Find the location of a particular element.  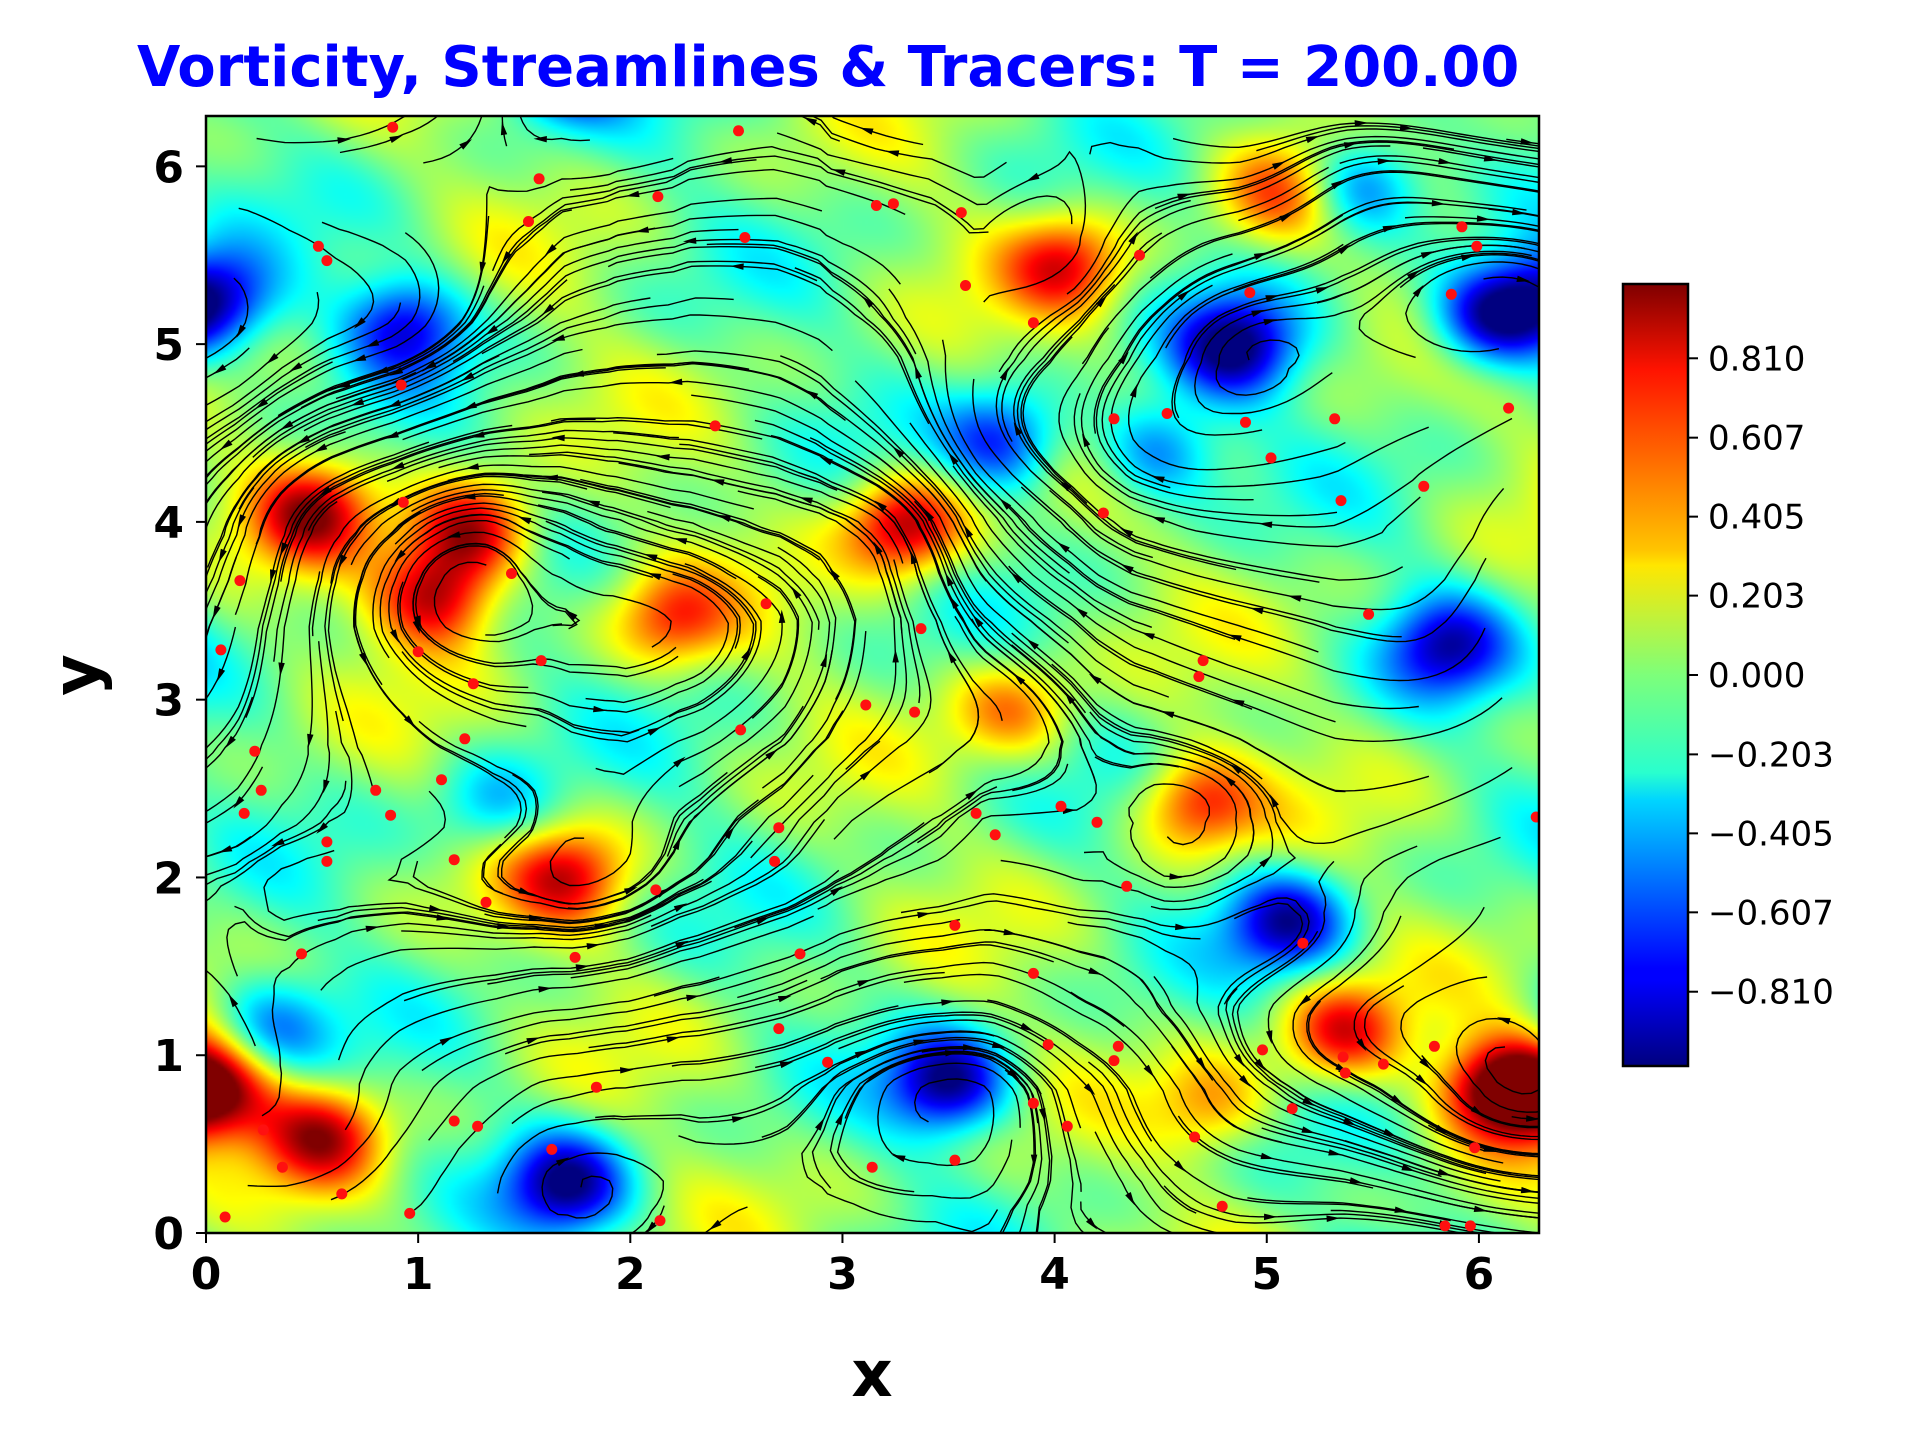

x-tick-label-0: 0 is located at coordinates (206, 1274).